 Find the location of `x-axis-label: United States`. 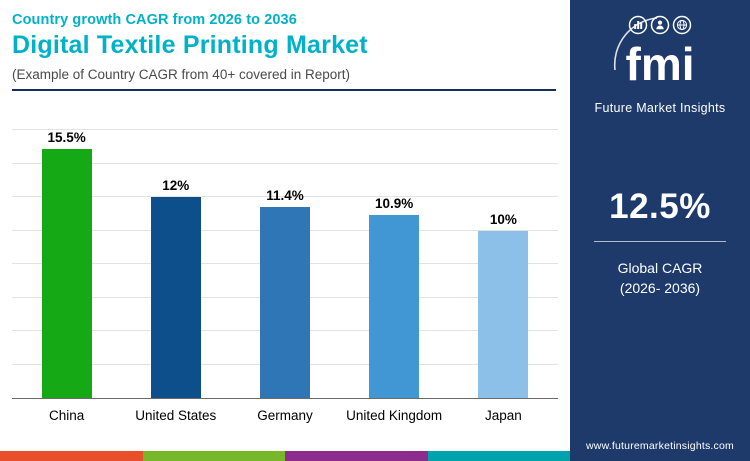

x-axis-label: United States is located at coordinates (176, 415).